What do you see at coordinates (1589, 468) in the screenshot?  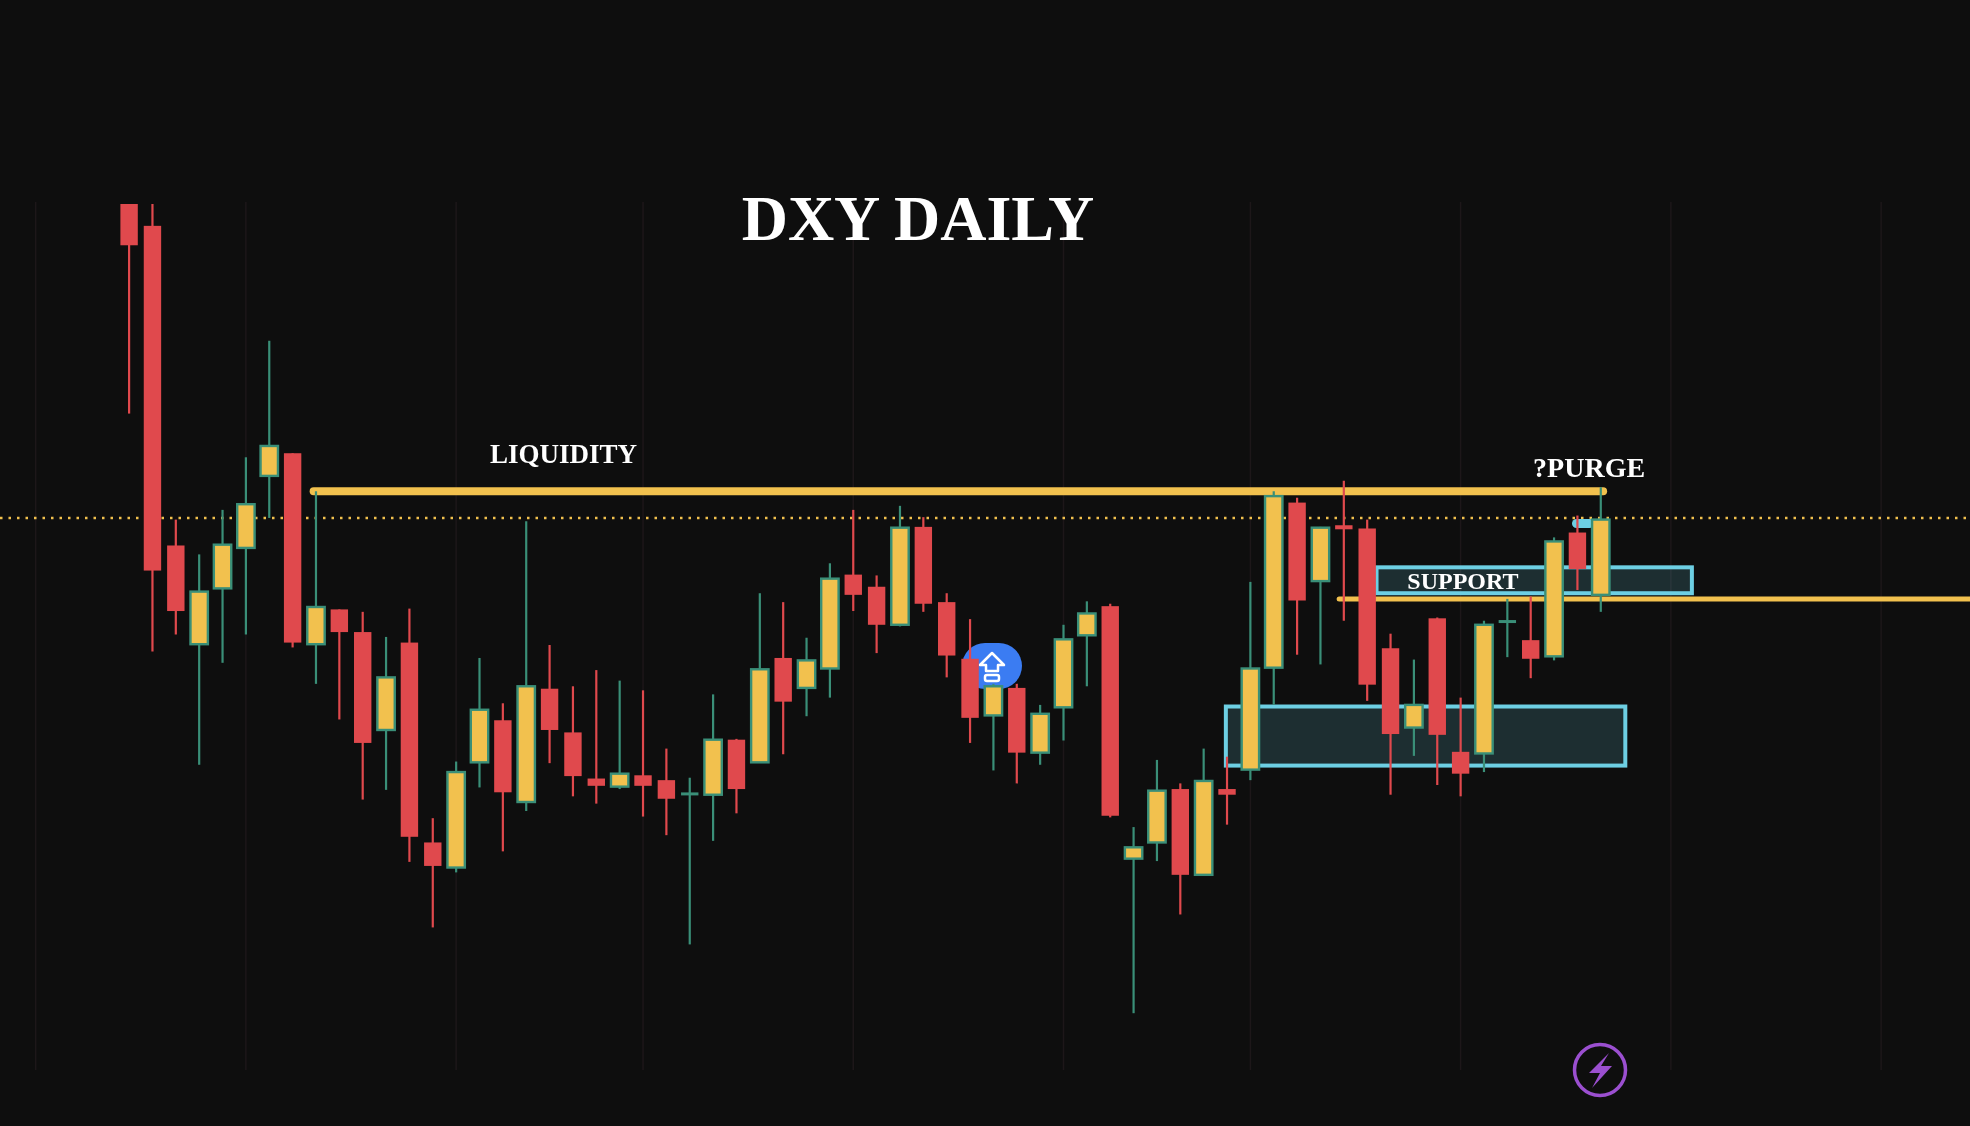 I see `annotation: ?PURGE` at bounding box center [1589, 468].